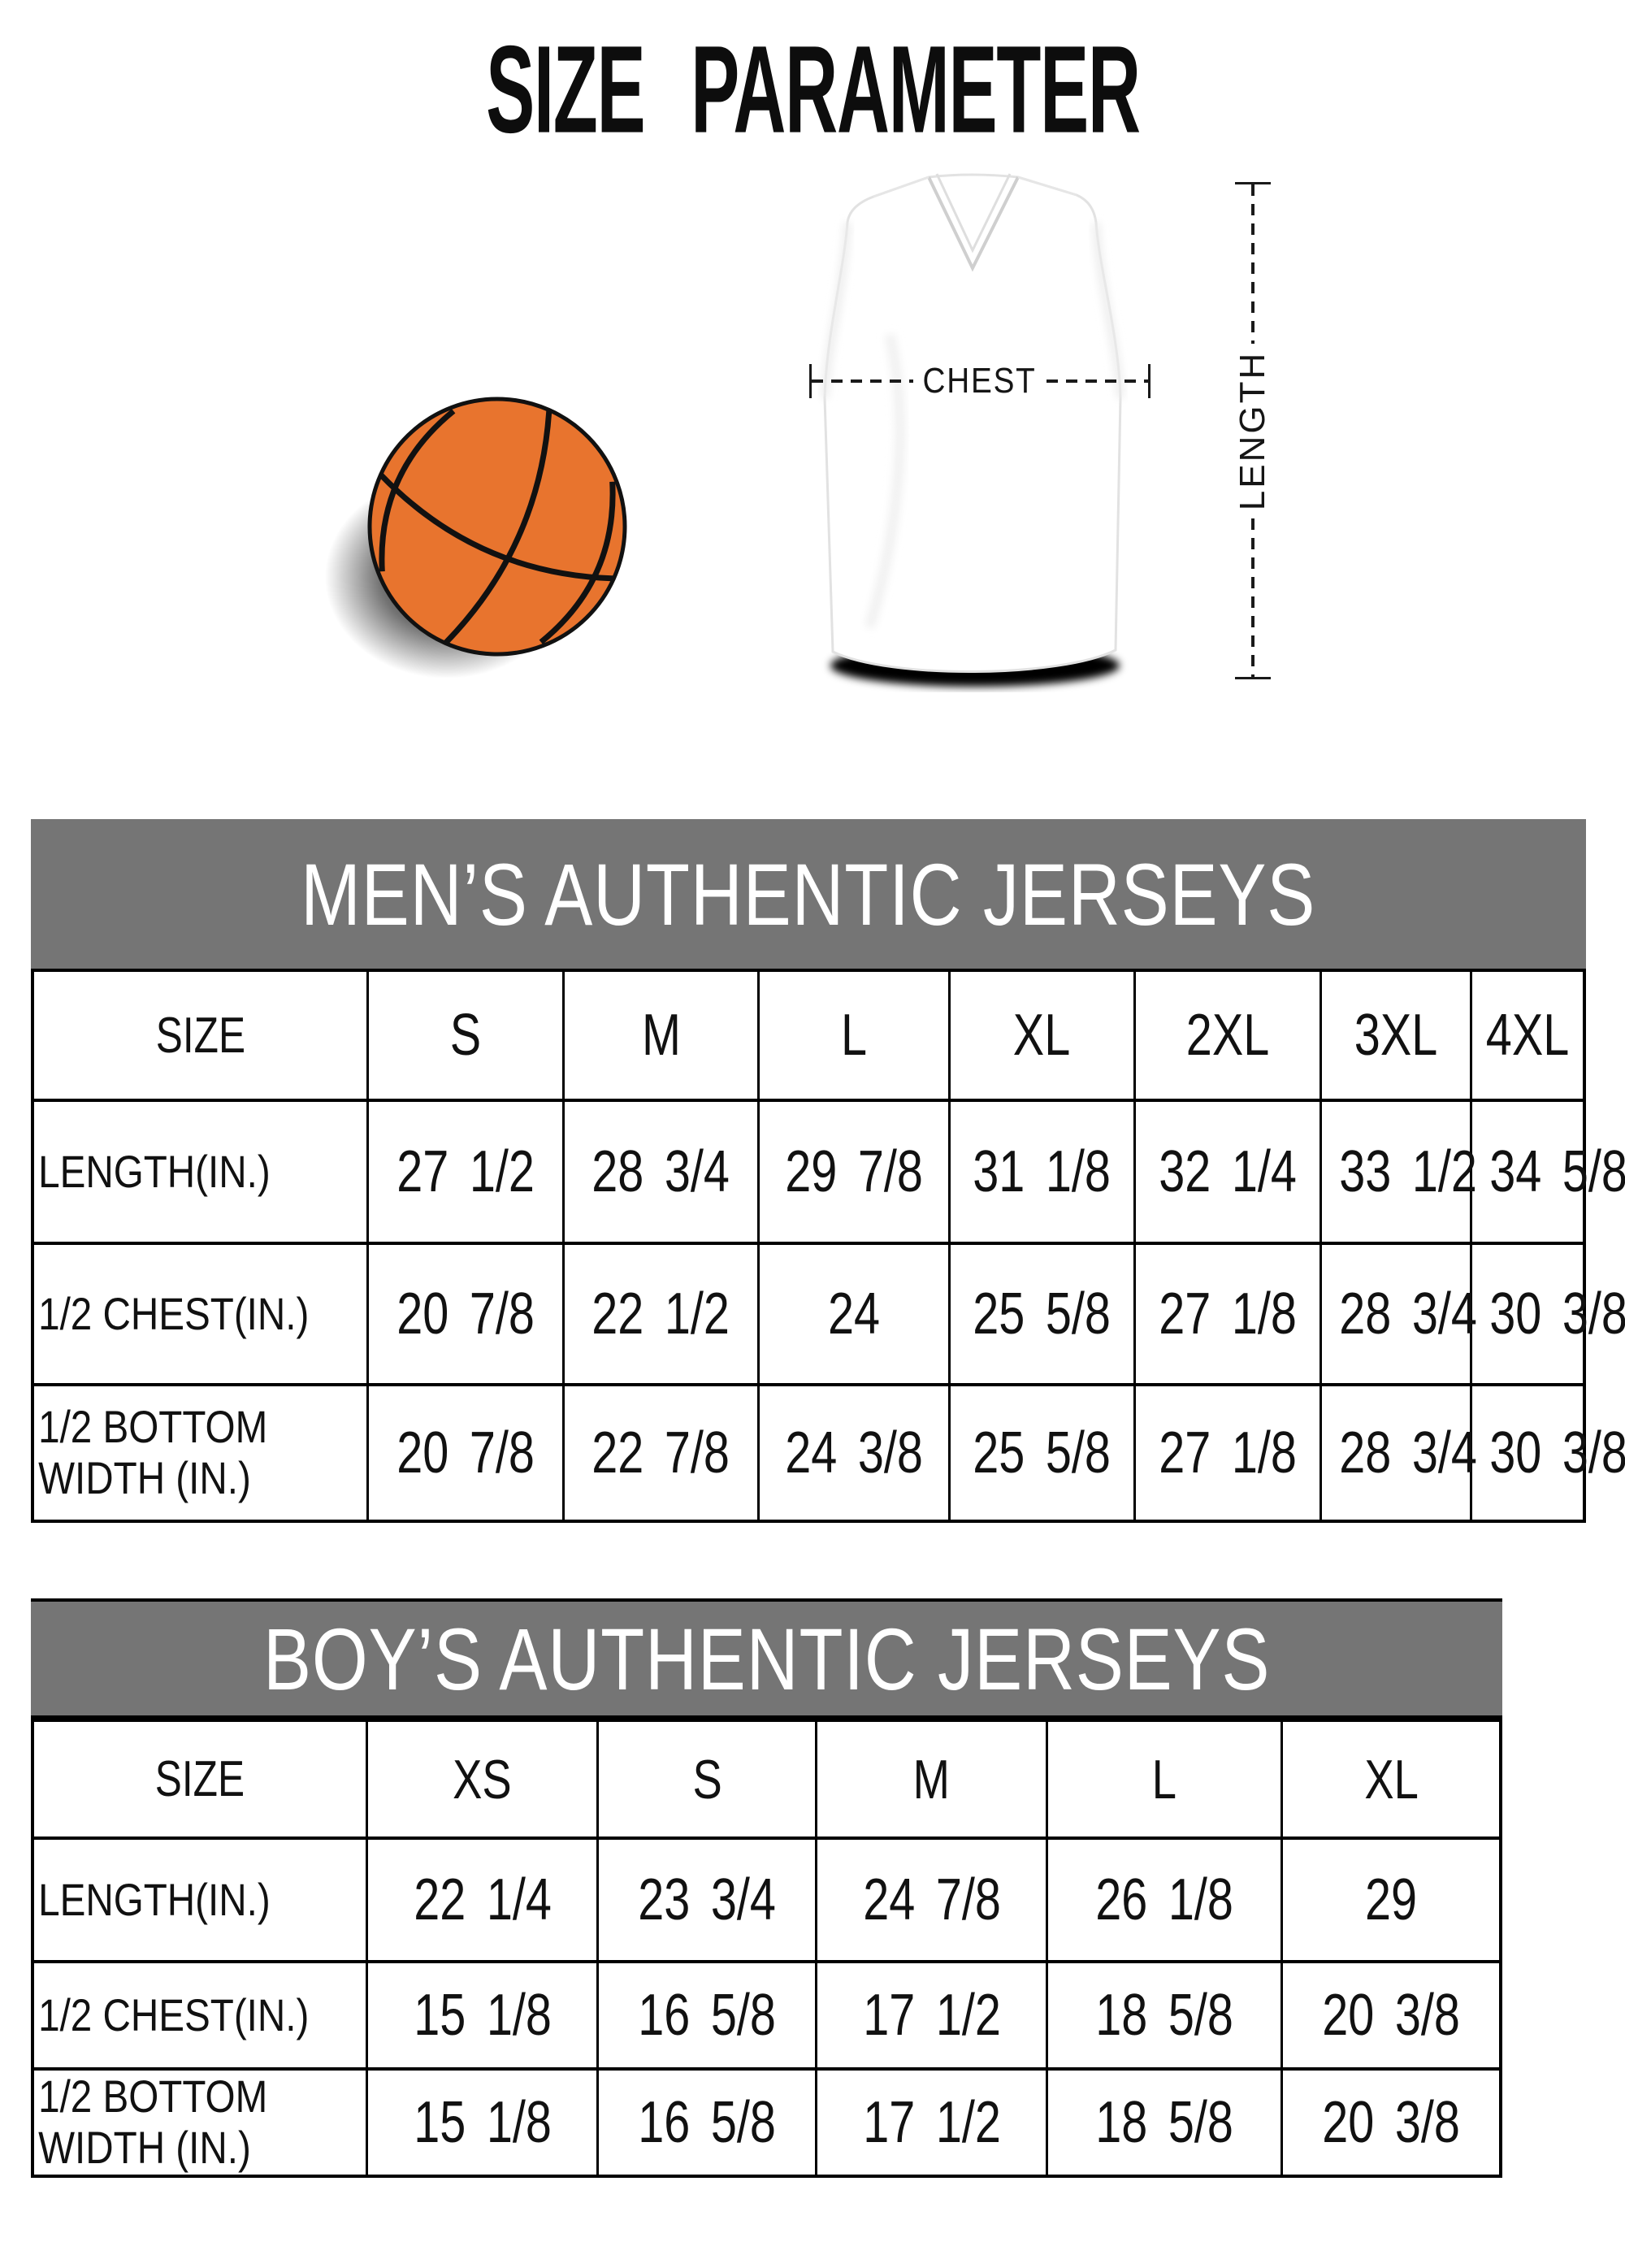 This screenshot has height=2268, width=1625. Describe the element at coordinates (932, 1900) in the screenshot. I see `value-cell: 24 7/8` at that location.